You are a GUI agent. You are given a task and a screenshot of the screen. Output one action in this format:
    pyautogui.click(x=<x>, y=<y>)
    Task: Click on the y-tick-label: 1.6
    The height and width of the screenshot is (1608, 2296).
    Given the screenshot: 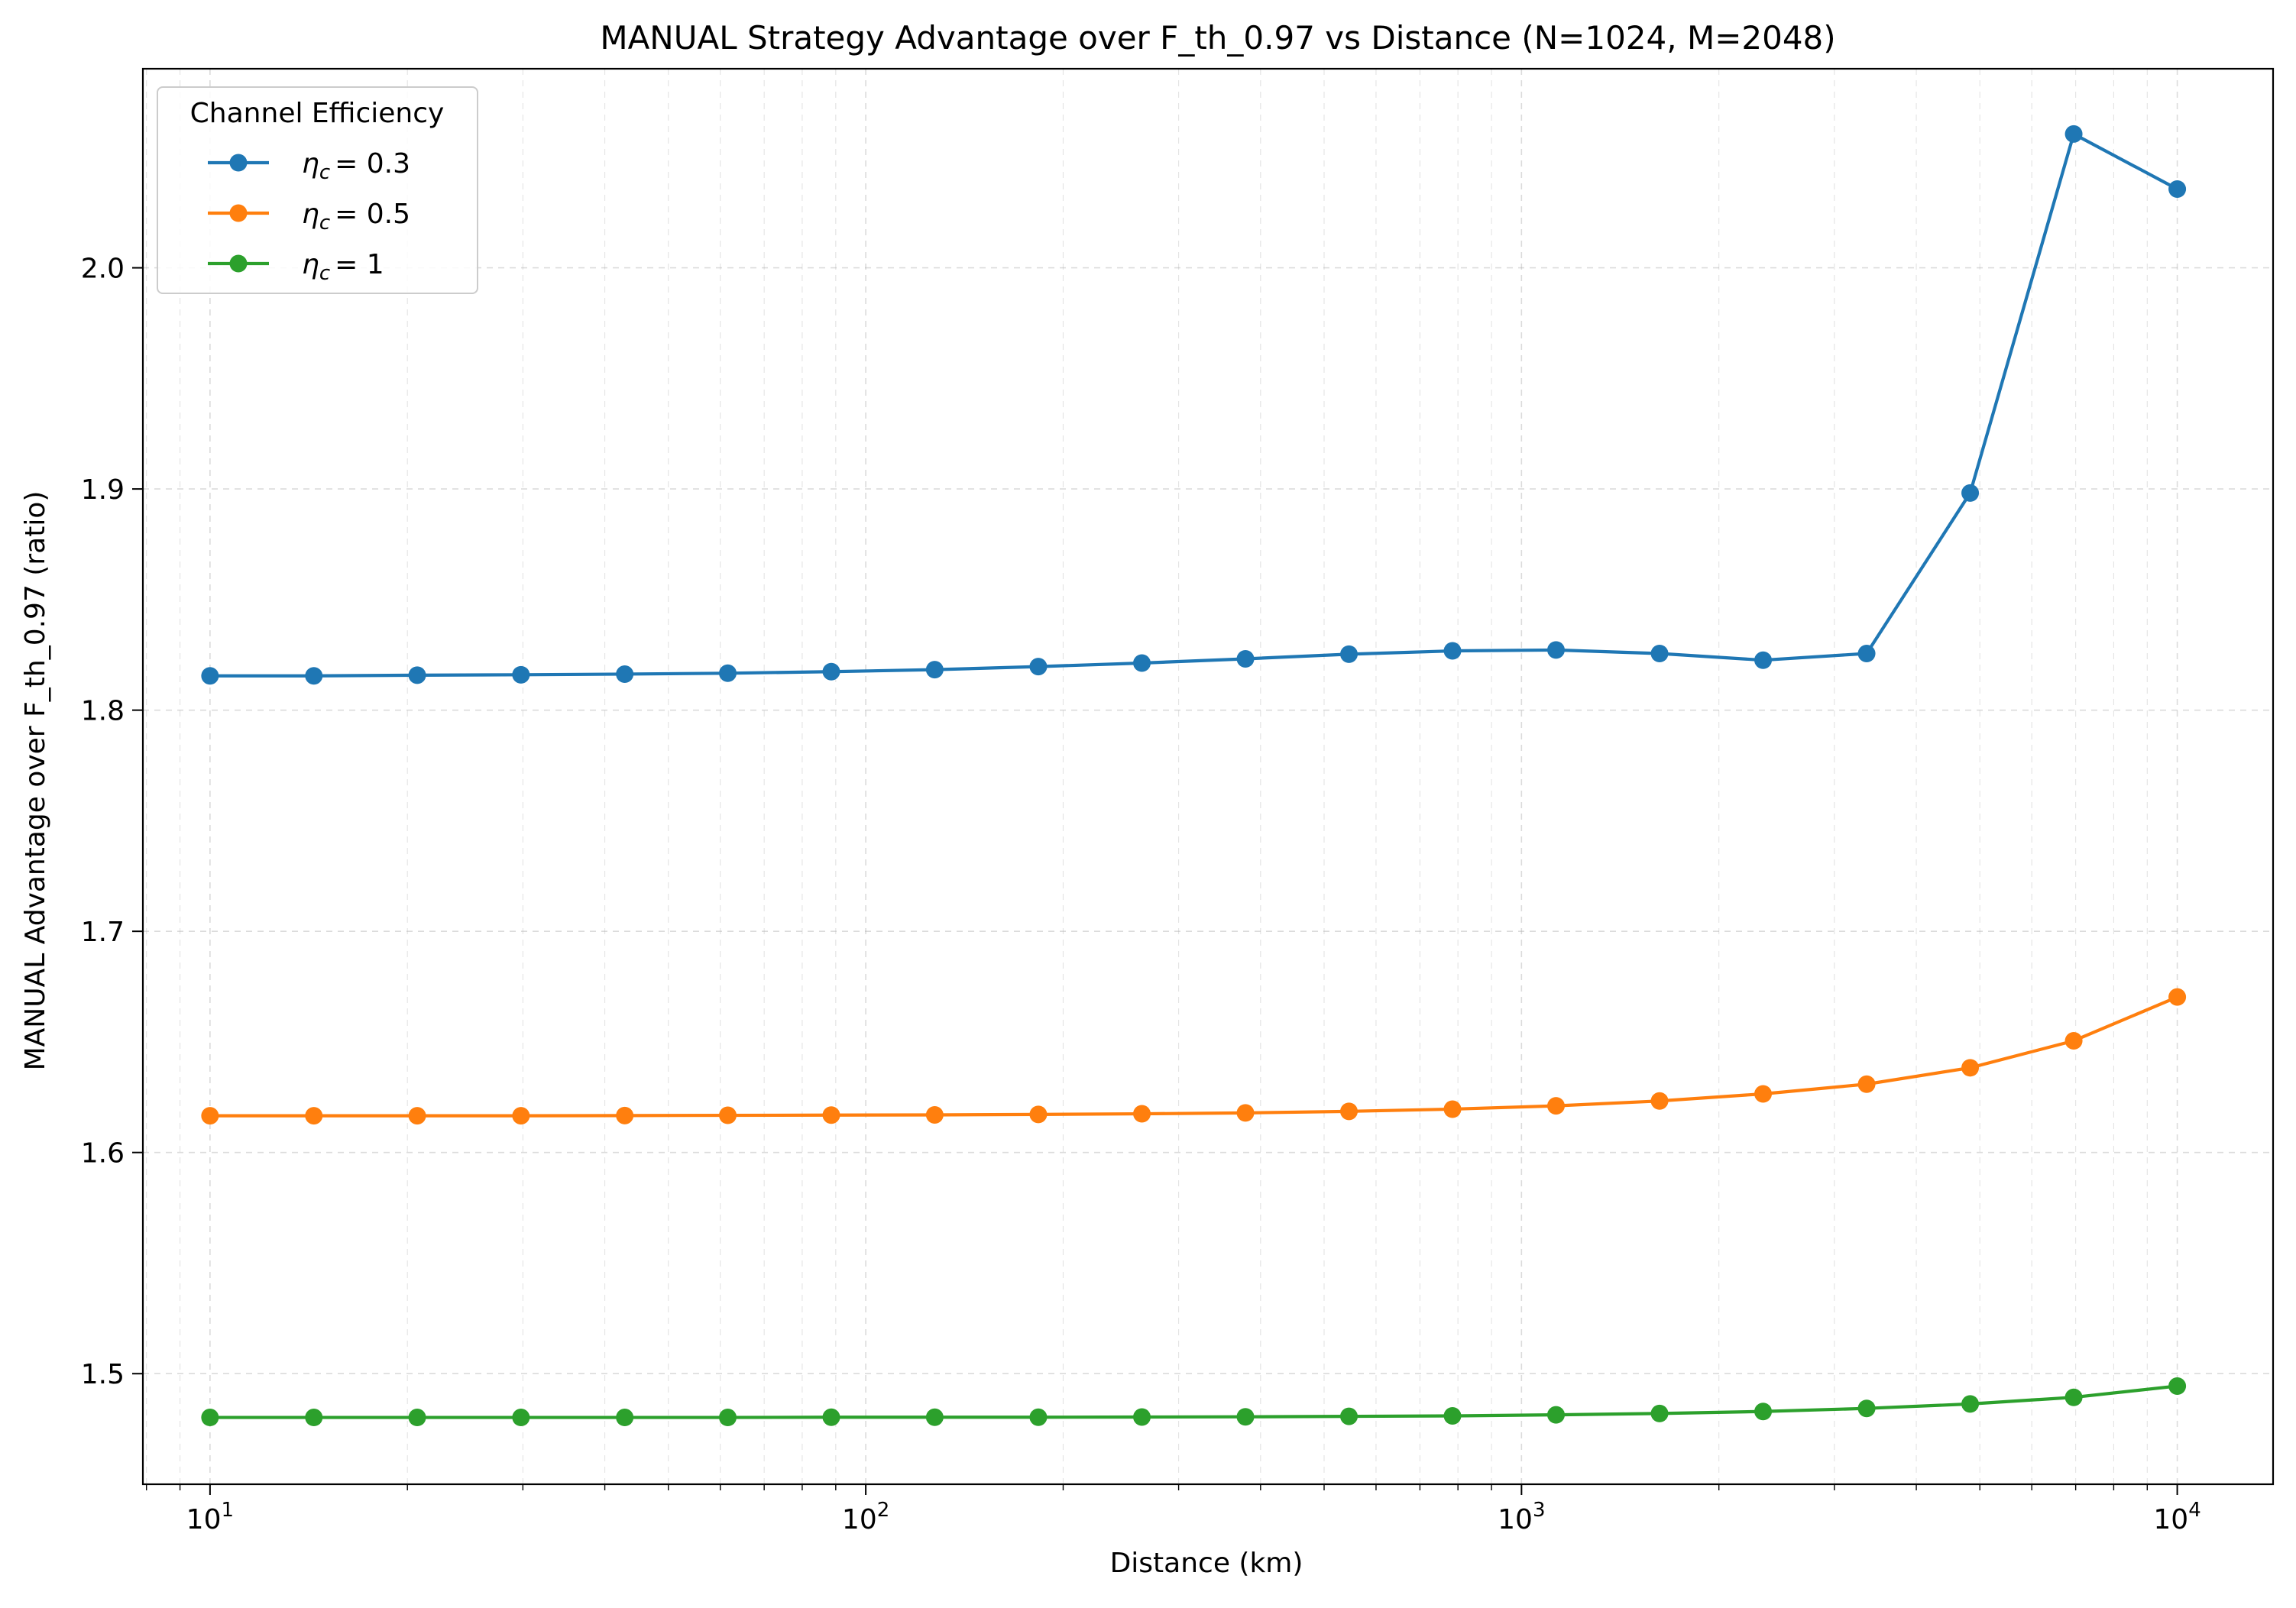 What is the action you would take?
    pyautogui.click(x=103, y=1154)
    